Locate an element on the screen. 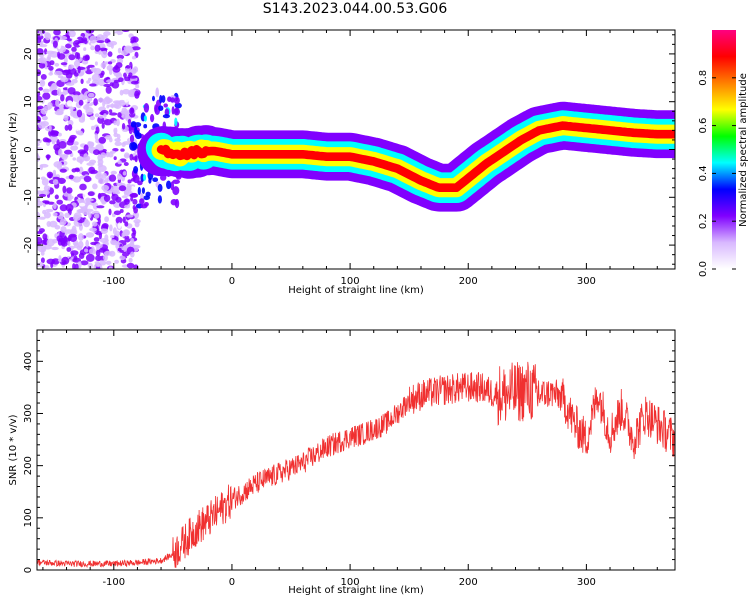 The image size is (750, 600). y-tick-label: 100 is located at coordinates (28, 517).